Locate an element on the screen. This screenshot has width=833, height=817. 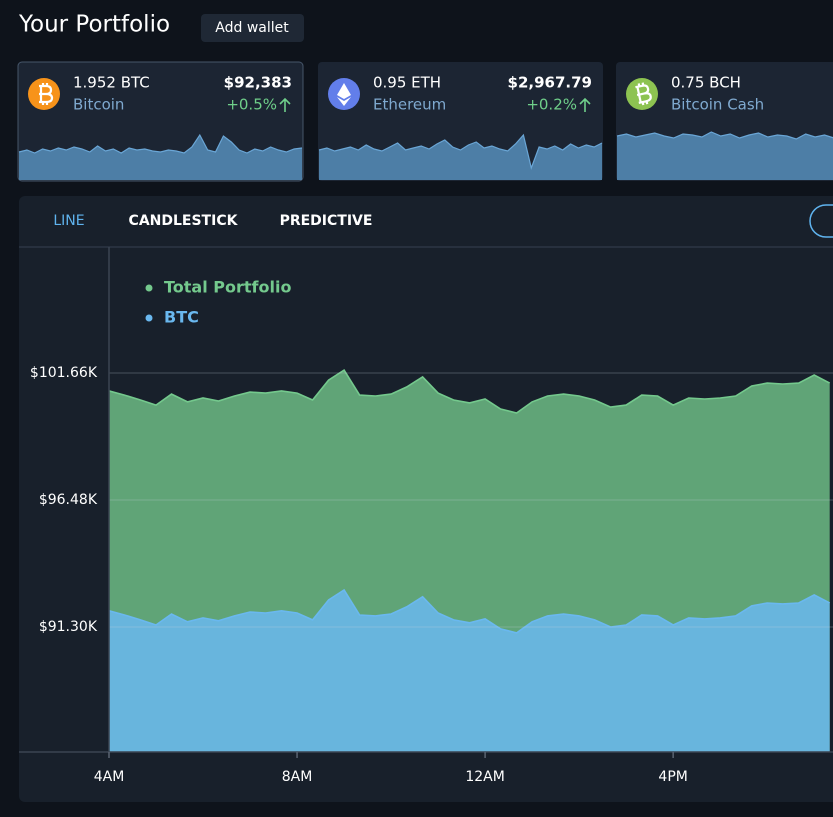
y-tick-label: $91.30K is located at coordinates (68, 627).